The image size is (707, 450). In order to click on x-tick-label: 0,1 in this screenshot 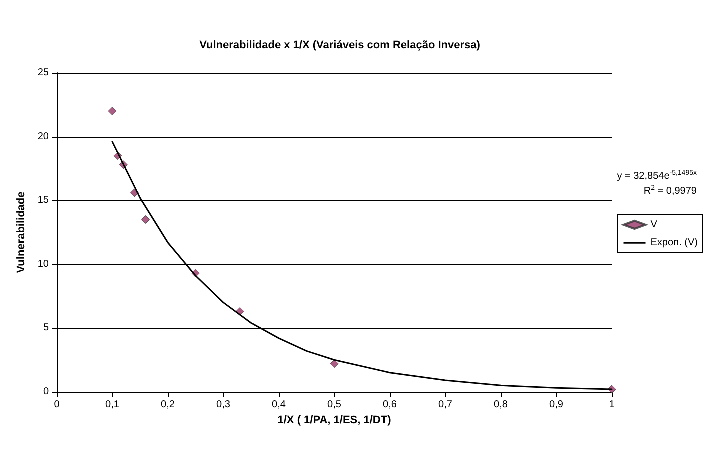, I will do `click(113, 405)`.